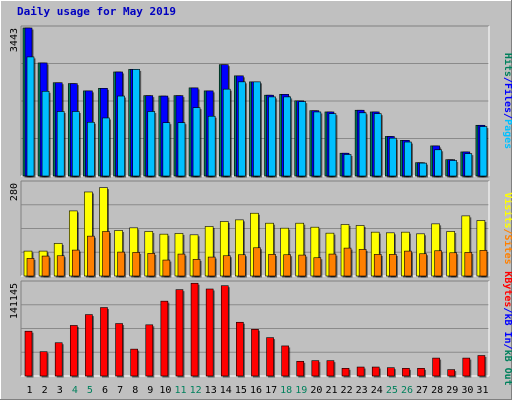 This screenshot has width=512, height=400. What do you see at coordinates (30, 390) in the screenshot?
I see `x-tick-label: 1` at bounding box center [30, 390].